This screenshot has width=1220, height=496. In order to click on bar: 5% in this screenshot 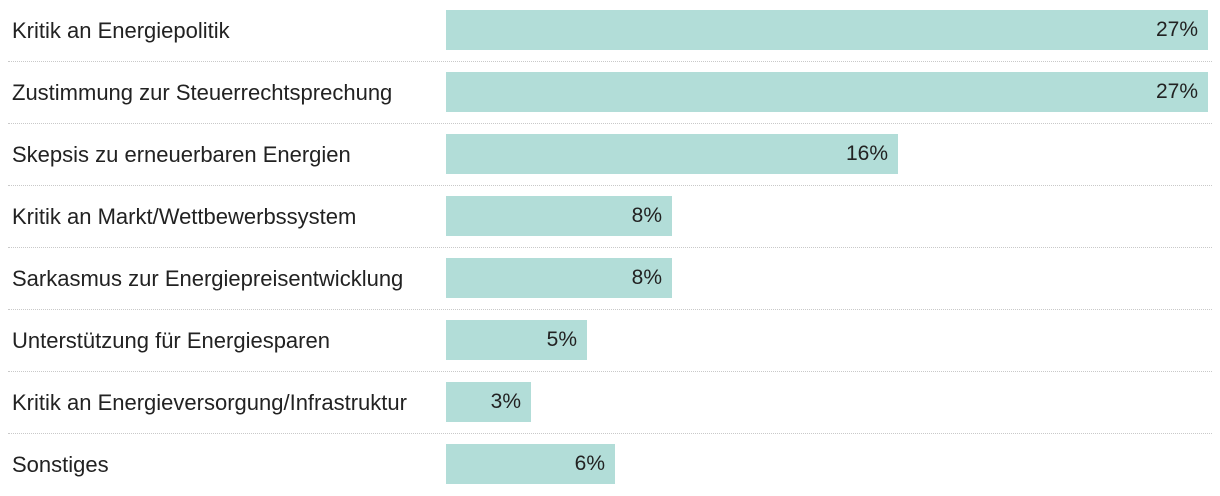, I will do `click(516, 340)`.